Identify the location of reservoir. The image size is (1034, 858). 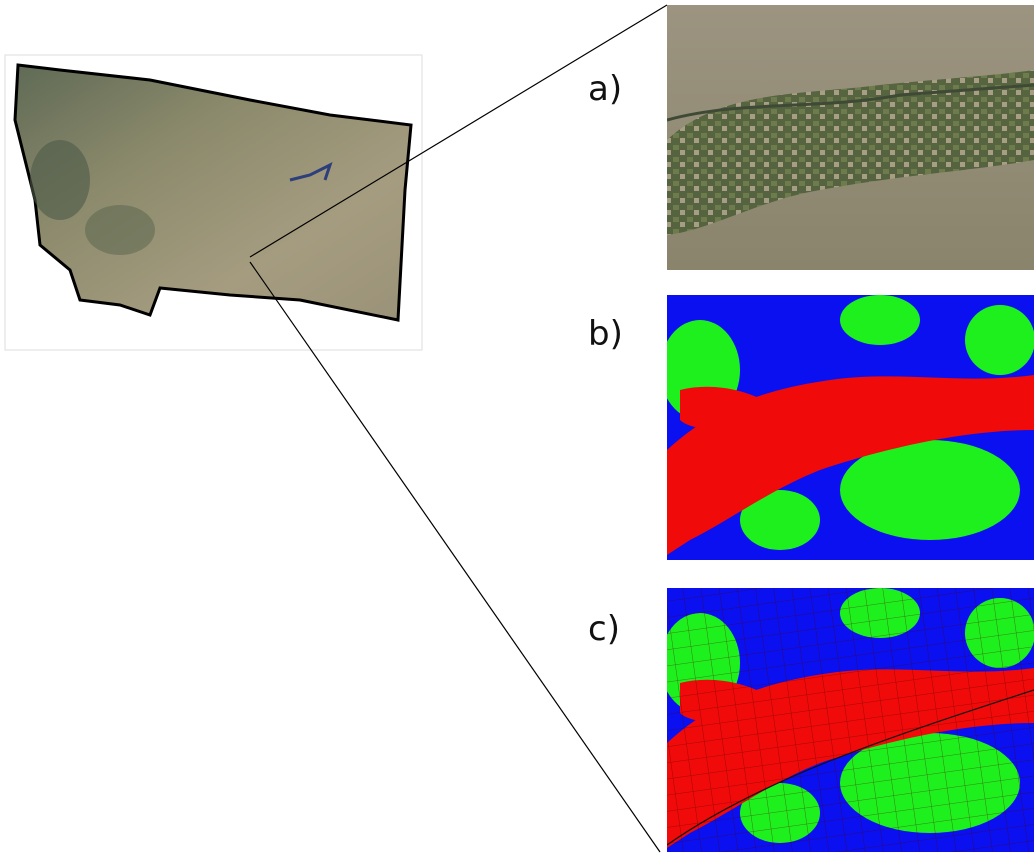
(311, 172).